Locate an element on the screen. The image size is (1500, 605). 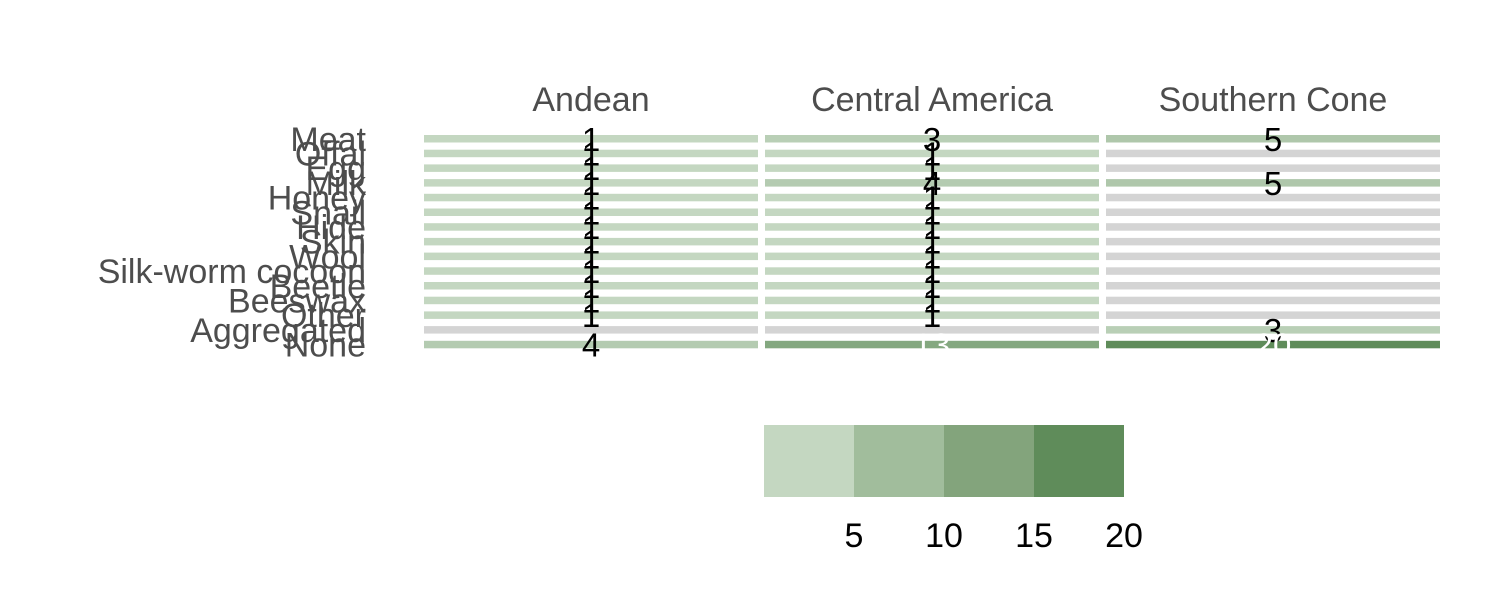
cell-label-meat-southern-cone: 5 is located at coordinates (1273, 139).